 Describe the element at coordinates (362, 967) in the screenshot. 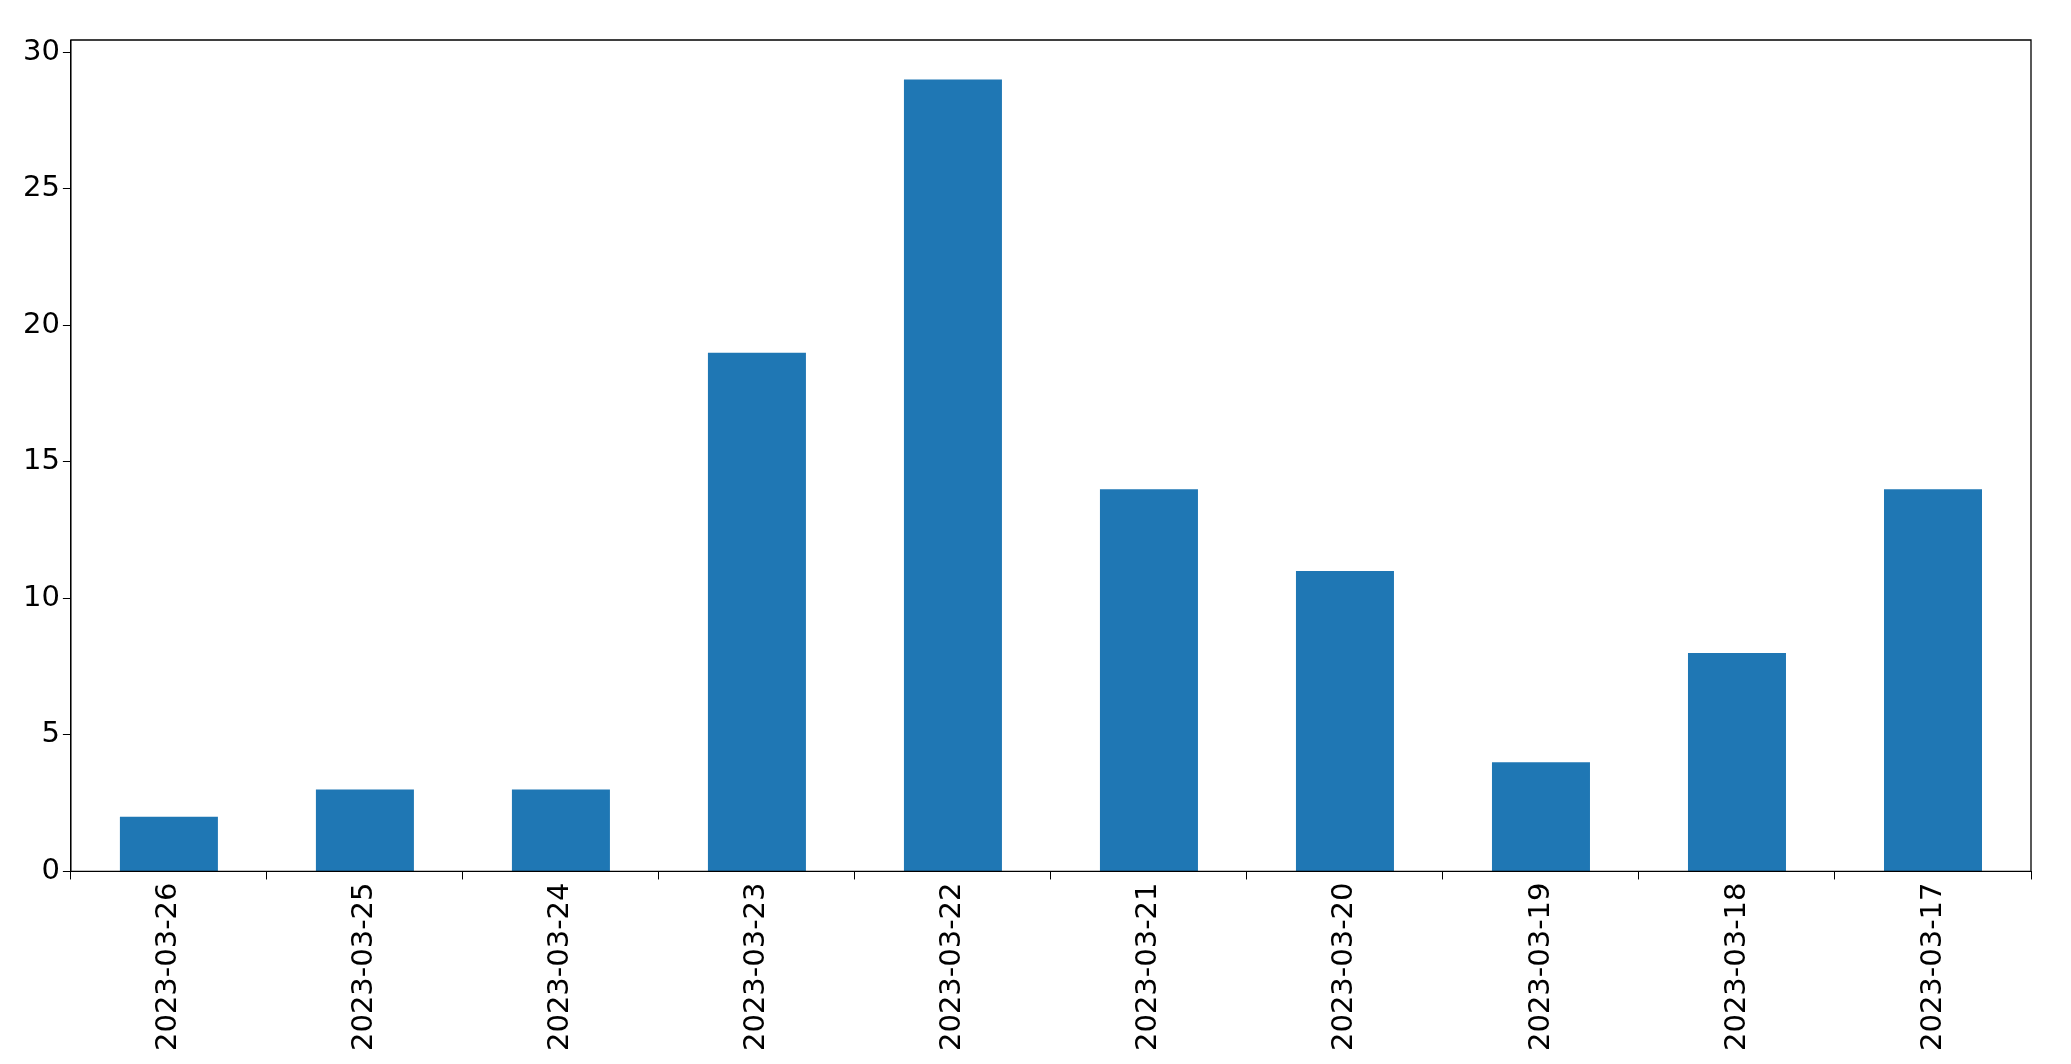

I see `x-tick-label: 2023-03-25` at that location.